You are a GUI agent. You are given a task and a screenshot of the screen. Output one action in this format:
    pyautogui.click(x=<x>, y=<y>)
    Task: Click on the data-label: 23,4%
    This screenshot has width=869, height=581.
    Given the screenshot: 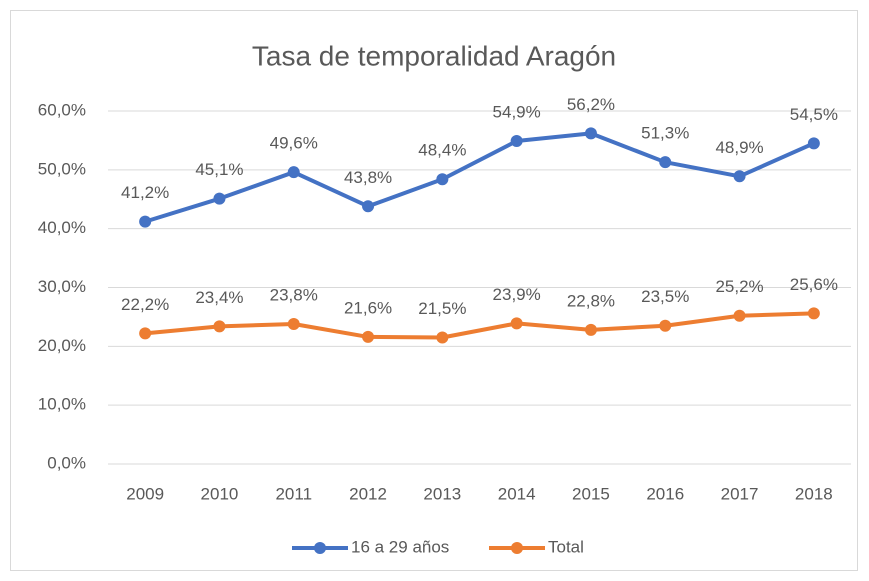 What is the action you would take?
    pyautogui.click(x=219, y=297)
    